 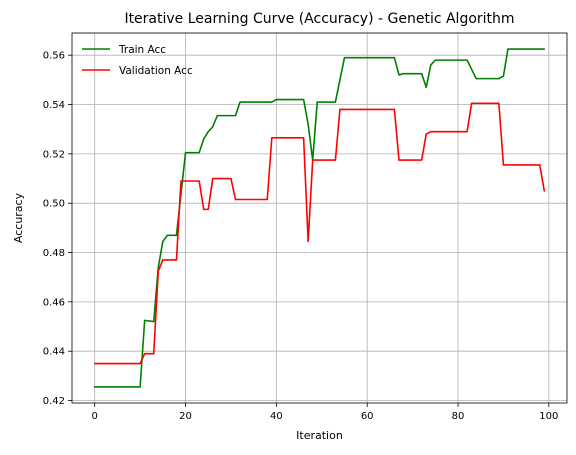 What do you see at coordinates (18, 217) in the screenshot?
I see `y-axis-label: Accuracy` at bounding box center [18, 217].